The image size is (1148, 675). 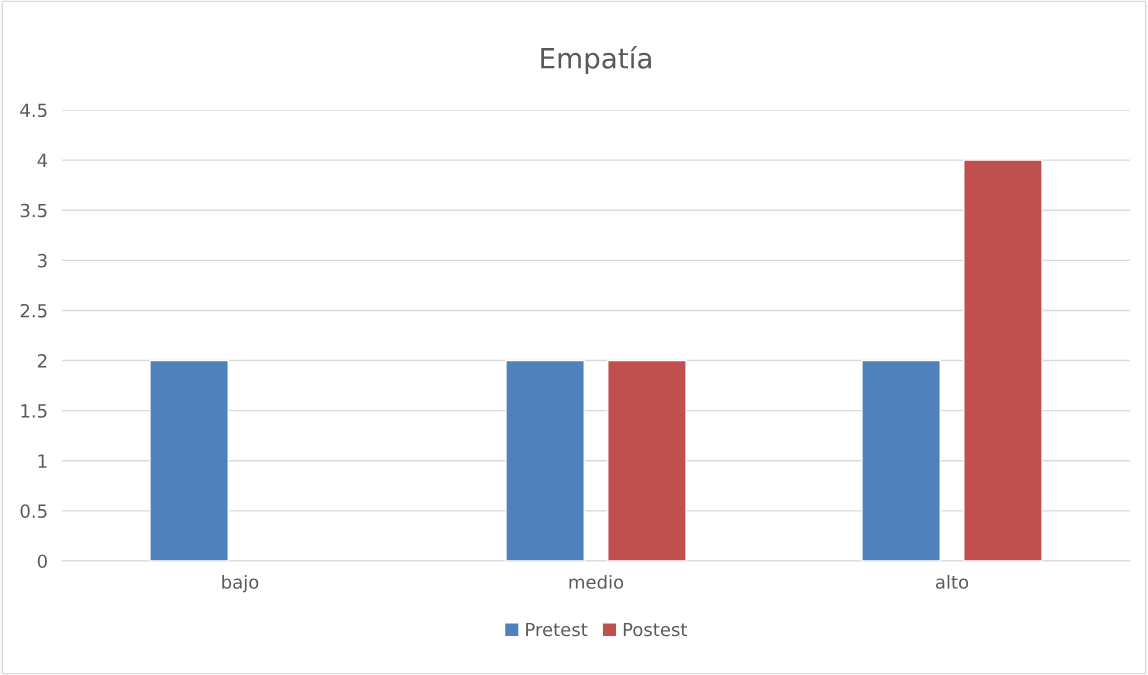 I want to click on x-tick-label: bajo, so click(x=240, y=583).